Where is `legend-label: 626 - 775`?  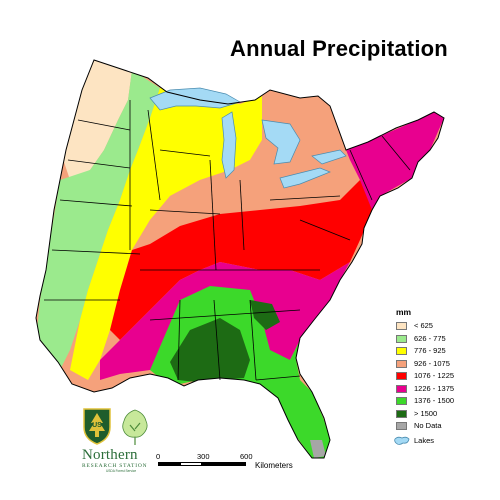
legend-label: 626 - 775 is located at coordinates (430, 338).